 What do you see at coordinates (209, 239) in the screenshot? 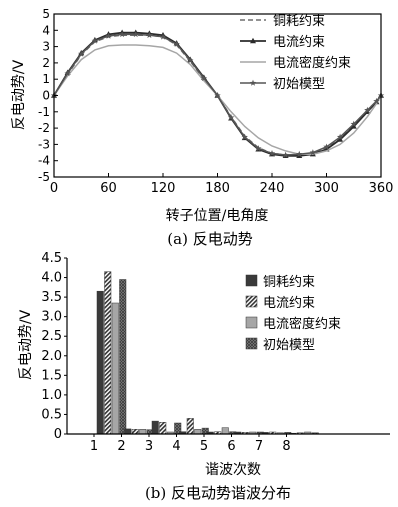
I see `chart-caption: (a) 反电动势` at bounding box center [209, 239].